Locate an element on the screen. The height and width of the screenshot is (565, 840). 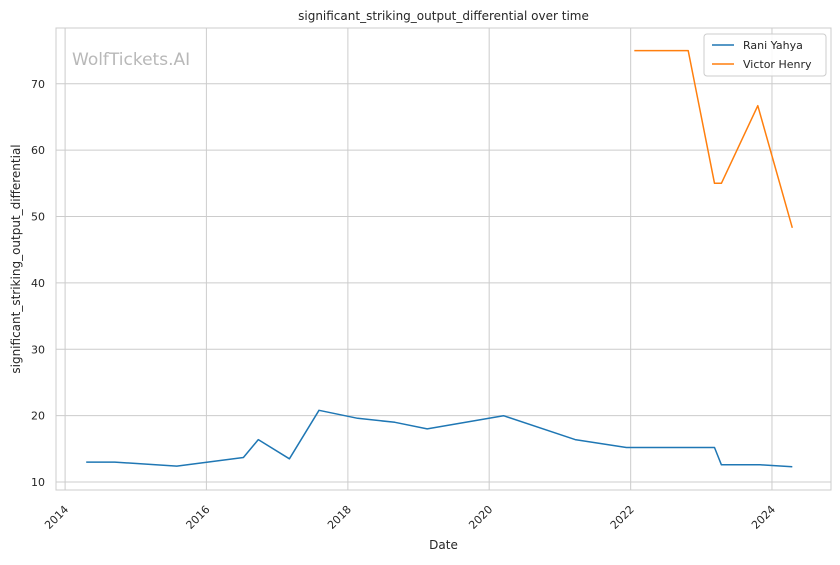
y-tick-label-70: 70 is located at coordinates (38, 84).